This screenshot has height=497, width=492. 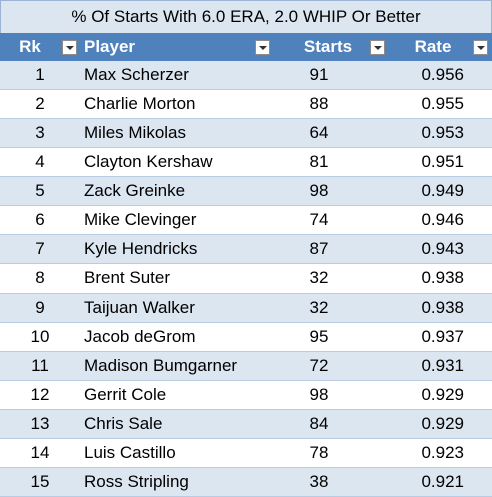 What do you see at coordinates (319, 481) in the screenshot?
I see `starts-cell: 38` at bounding box center [319, 481].